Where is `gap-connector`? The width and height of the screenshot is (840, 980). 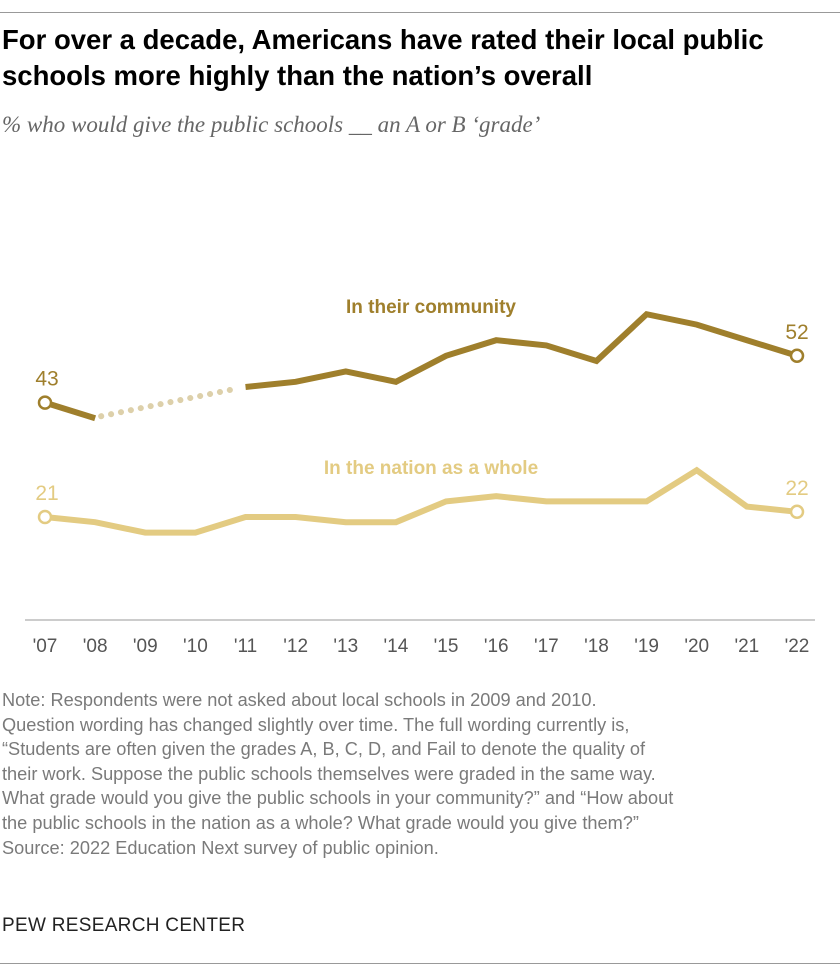 gap-connector is located at coordinates (170, 402).